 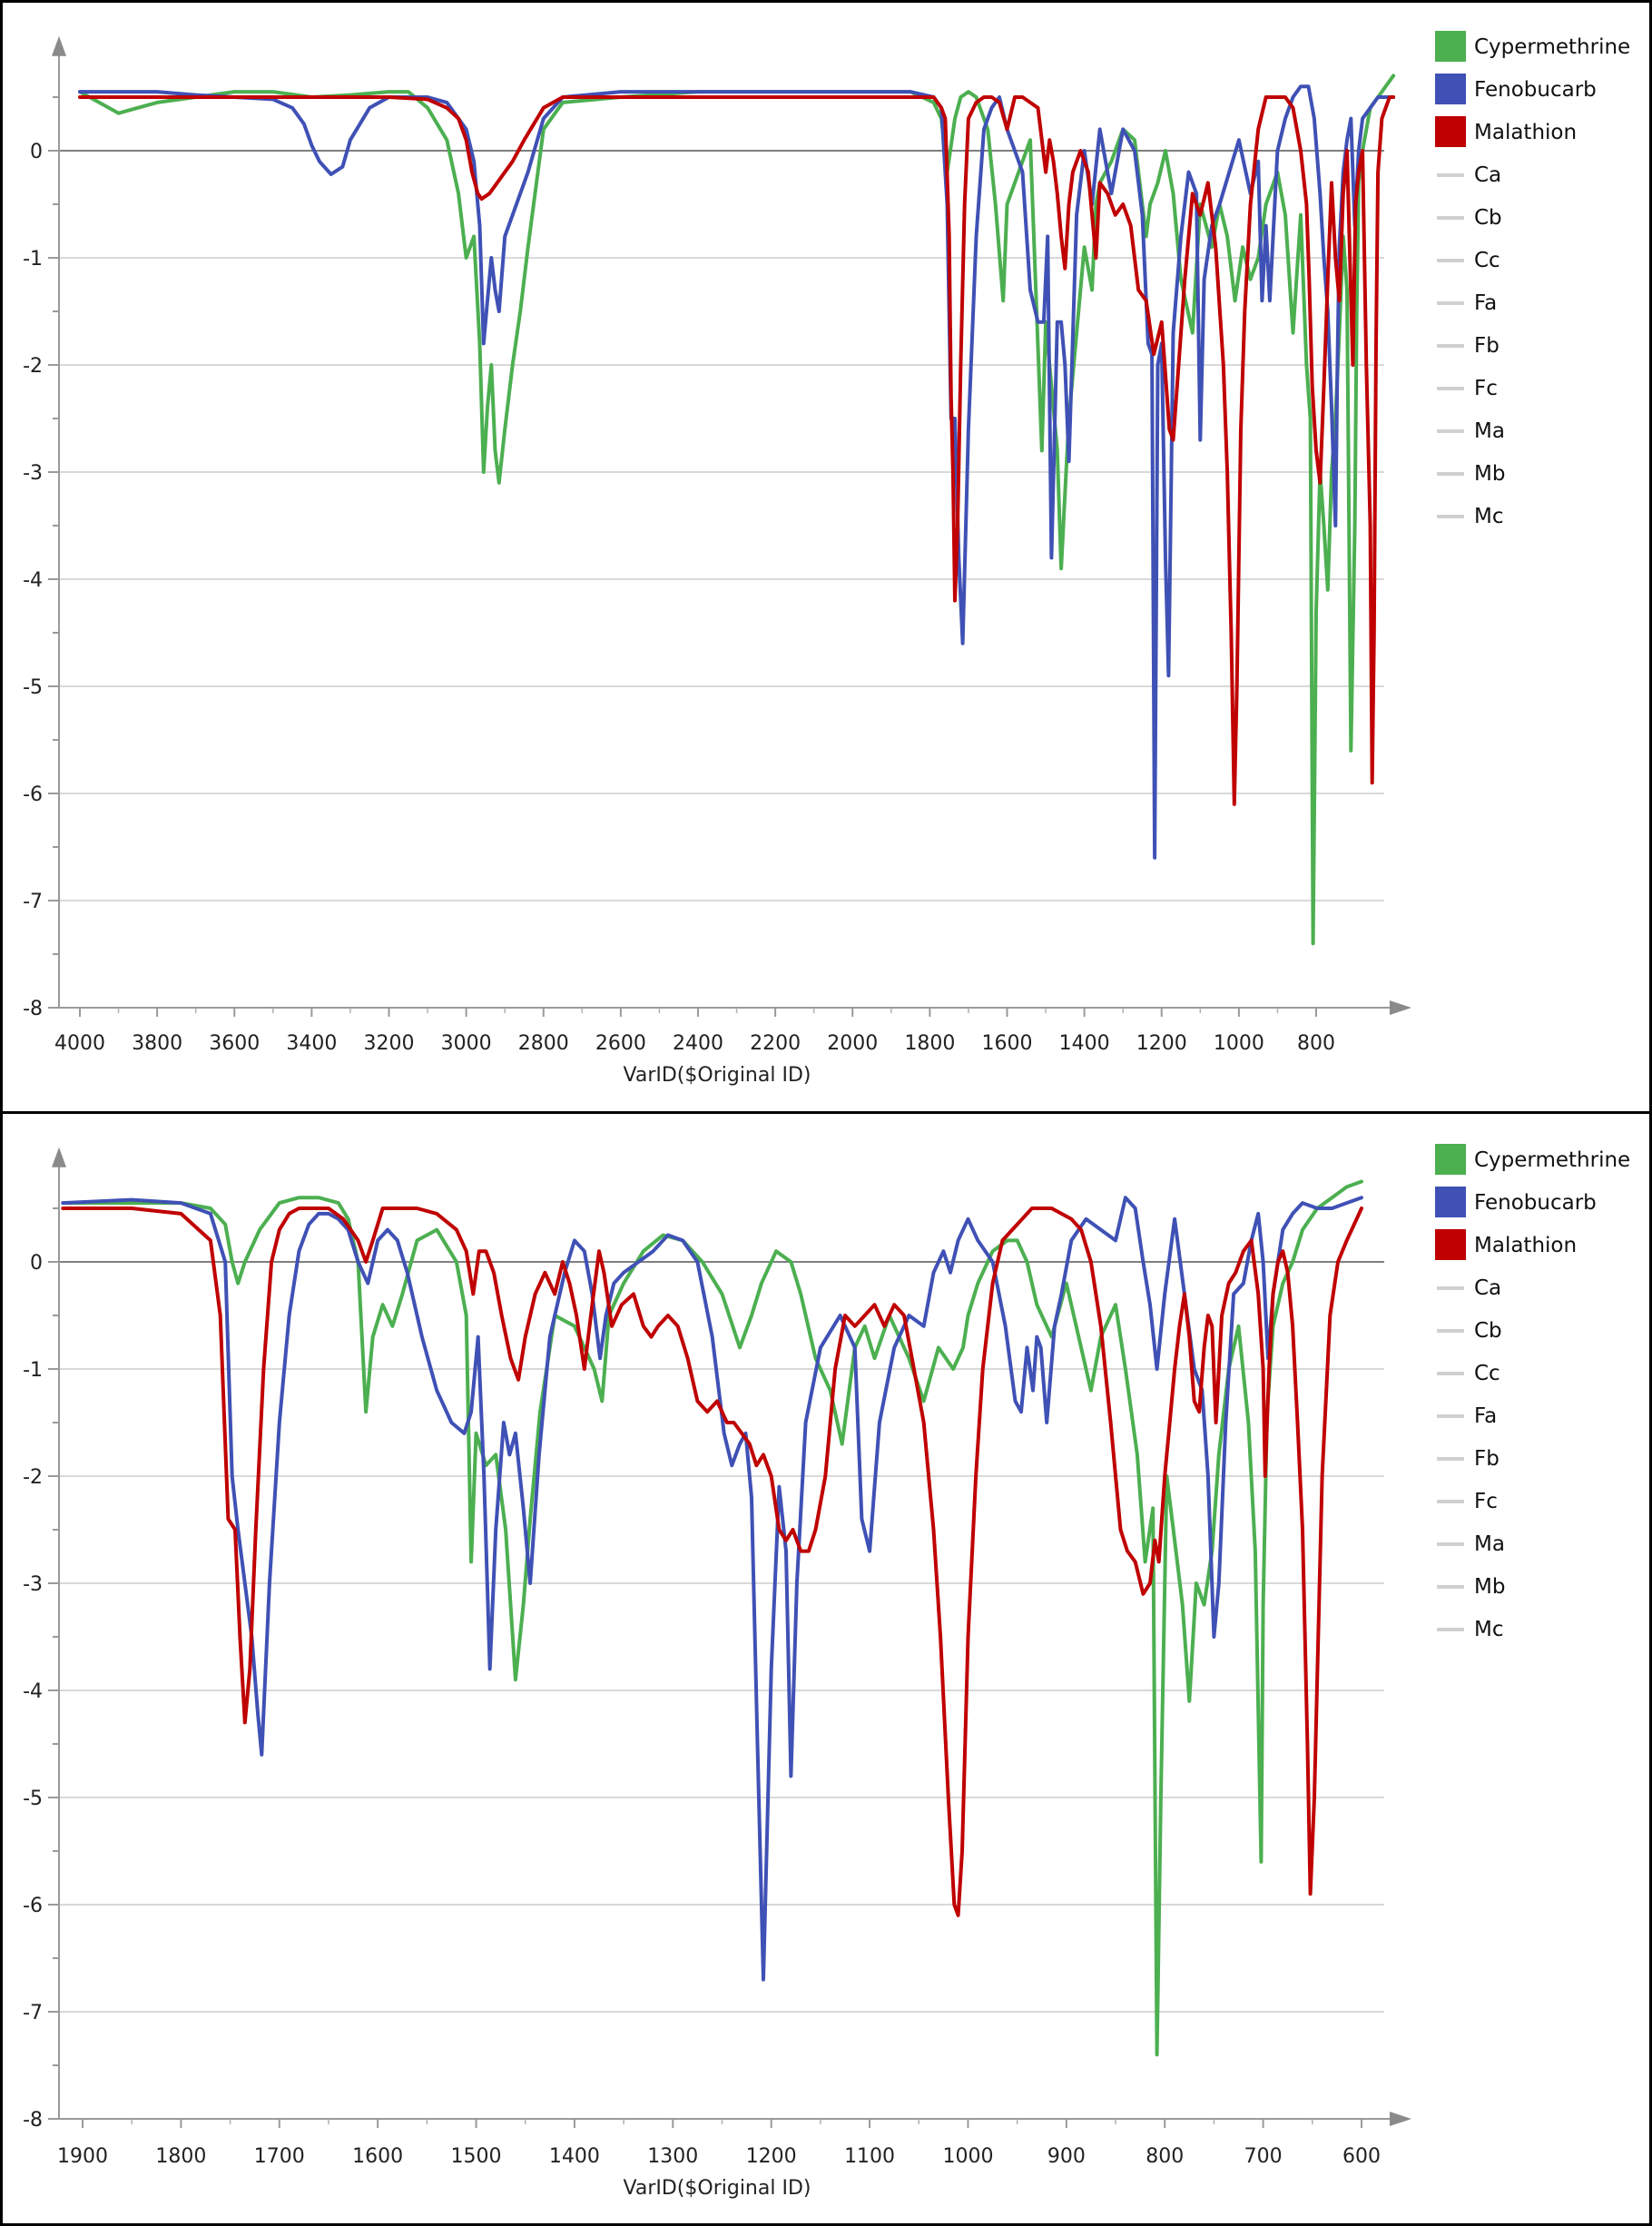 What do you see at coordinates (1239, 1043) in the screenshot?
I see `x-tick-label: 1000` at bounding box center [1239, 1043].